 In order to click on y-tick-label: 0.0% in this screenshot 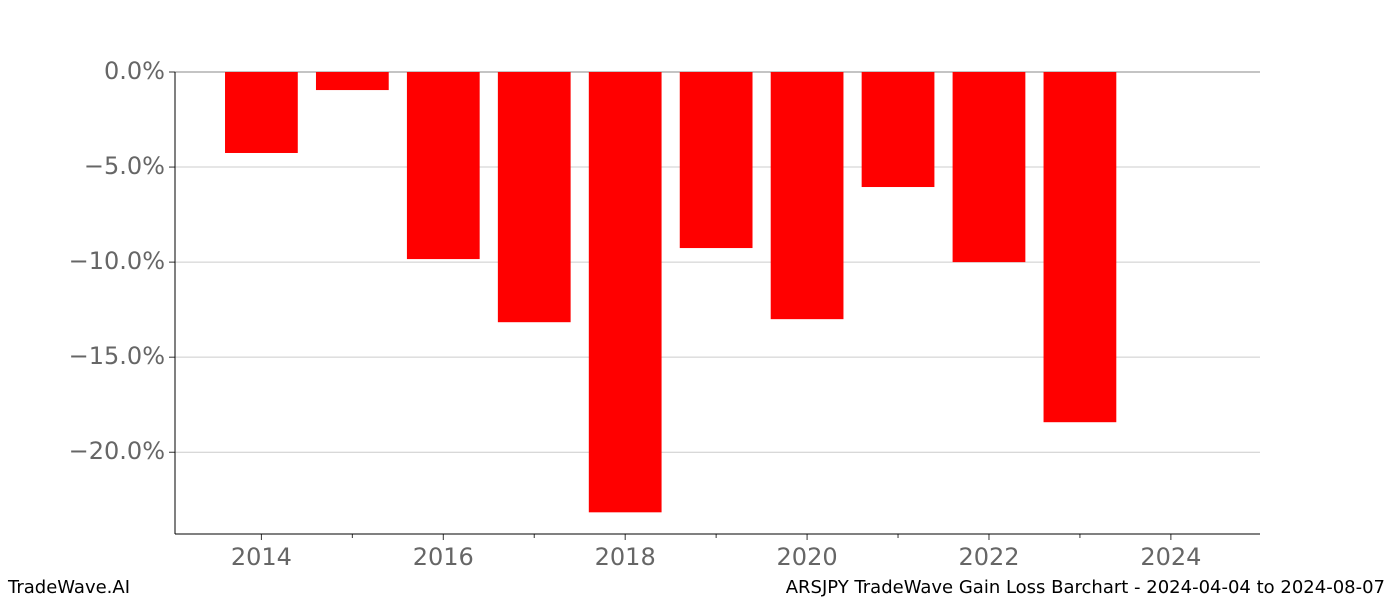, I will do `click(134, 71)`.